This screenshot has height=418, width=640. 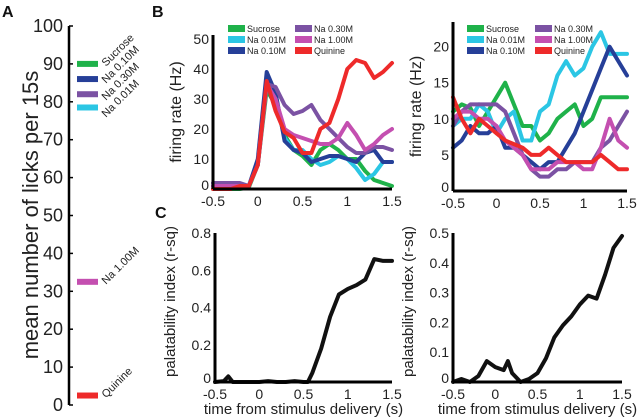 What do you see at coordinates (537, 309) in the screenshot?
I see `series-line-palatability` at bounding box center [537, 309].